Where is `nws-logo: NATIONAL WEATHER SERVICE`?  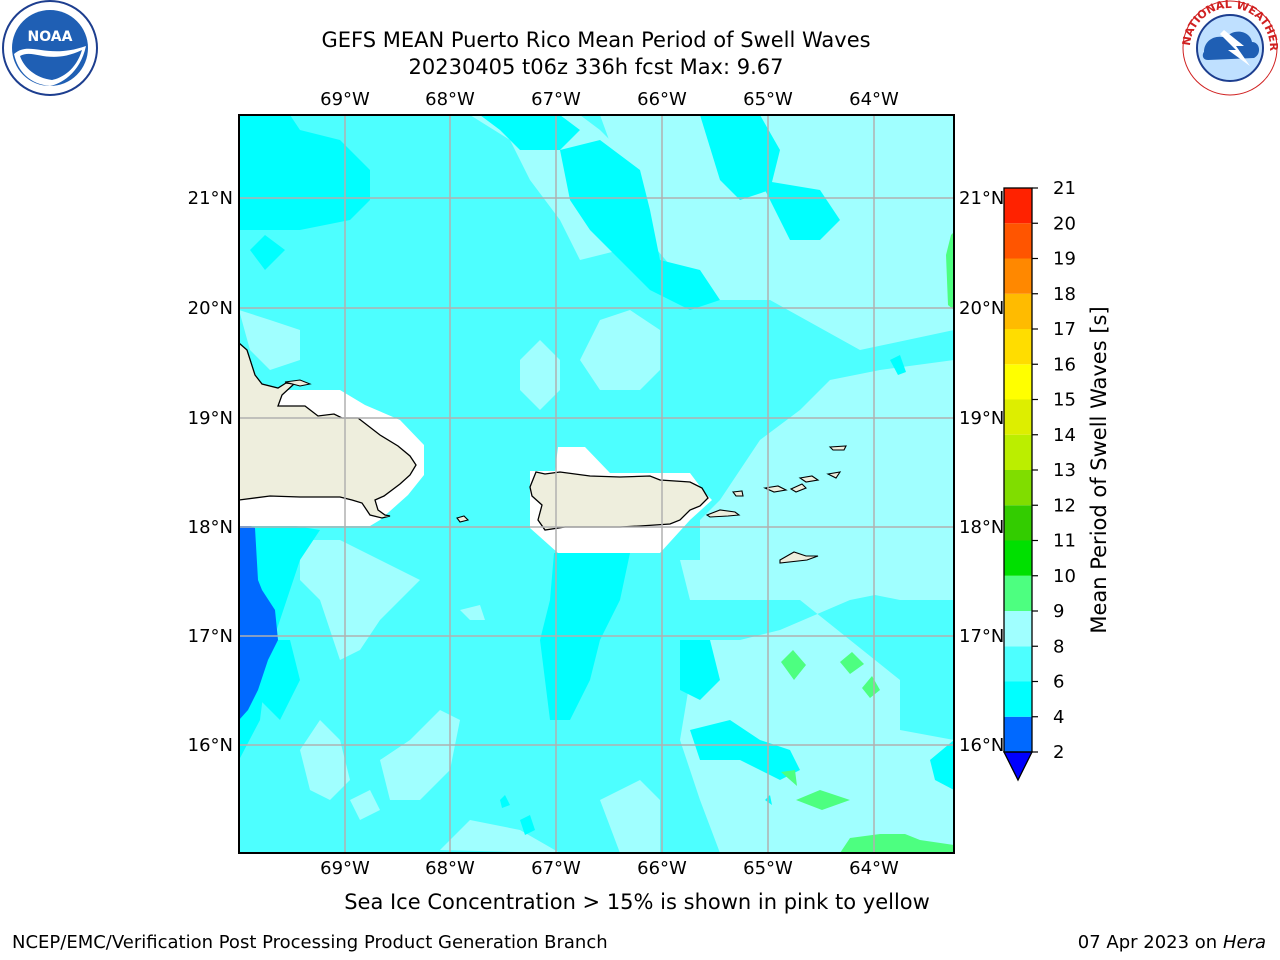
nws-logo: NATIONAL WEATHER SERVICE is located at coordinates (640, 48).